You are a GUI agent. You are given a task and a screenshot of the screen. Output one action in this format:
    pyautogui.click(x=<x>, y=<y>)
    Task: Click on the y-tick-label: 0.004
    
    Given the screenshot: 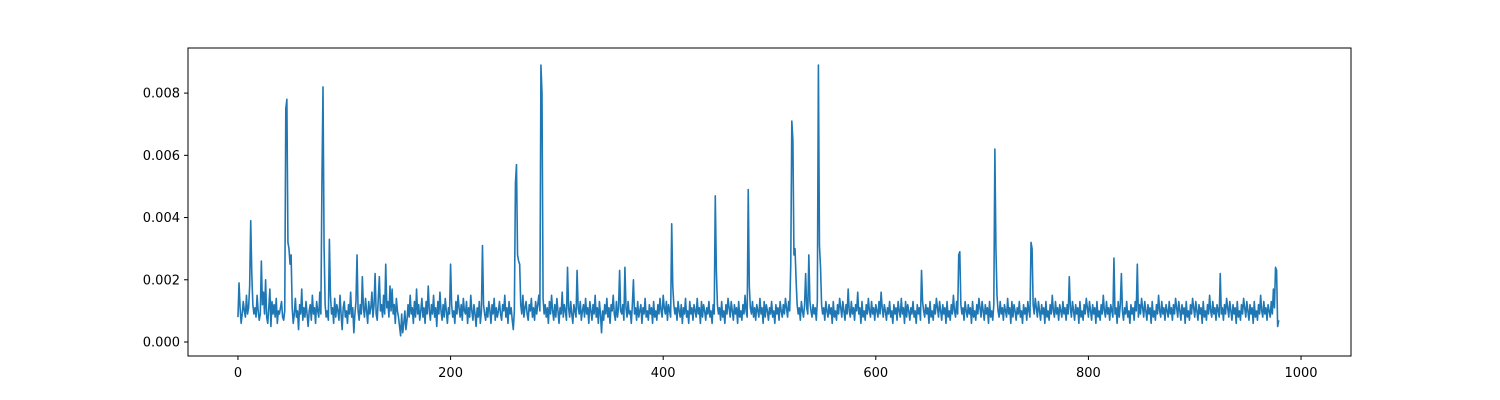 What is the action you would take?
    pyautogui.click(x=161, y=218)
    